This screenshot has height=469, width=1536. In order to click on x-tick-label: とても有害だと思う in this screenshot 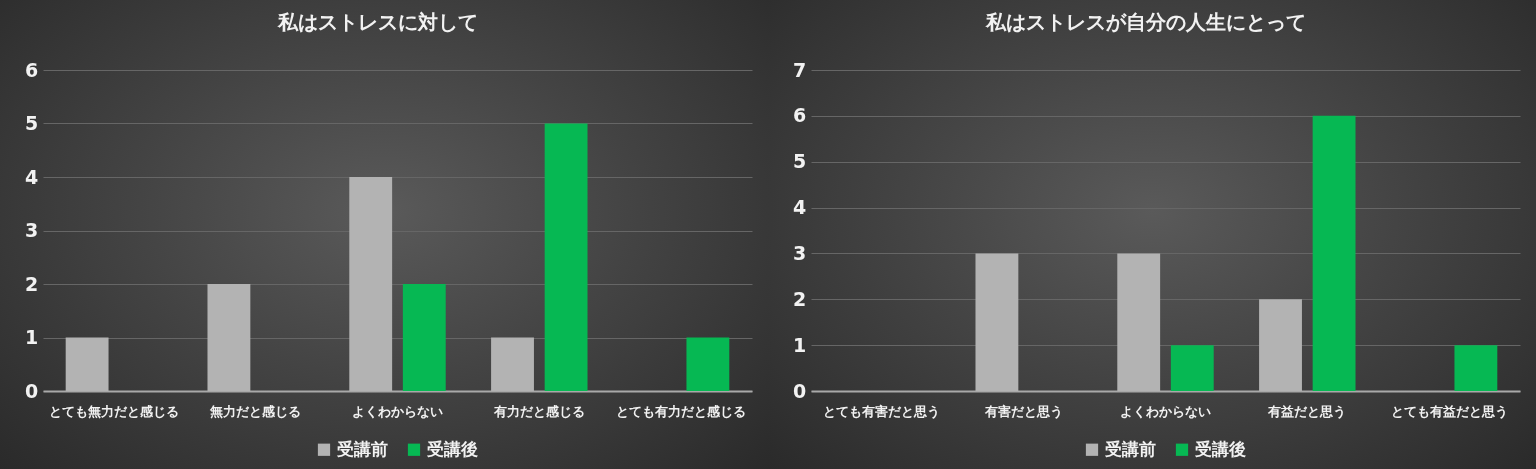, I will do `click(882, 411)`.